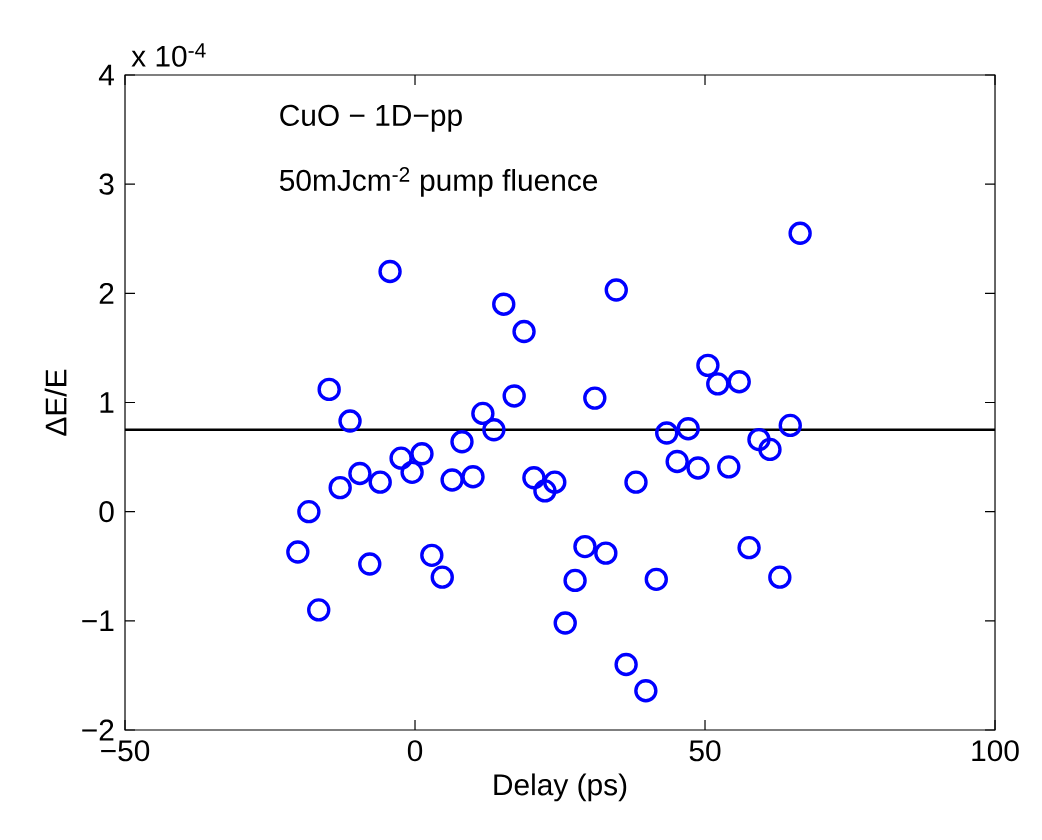  What do you see at coordinates (168, 55) in the screenshot?
I see `text: x 10$^{-4}$` at bounding box center [168, 55].